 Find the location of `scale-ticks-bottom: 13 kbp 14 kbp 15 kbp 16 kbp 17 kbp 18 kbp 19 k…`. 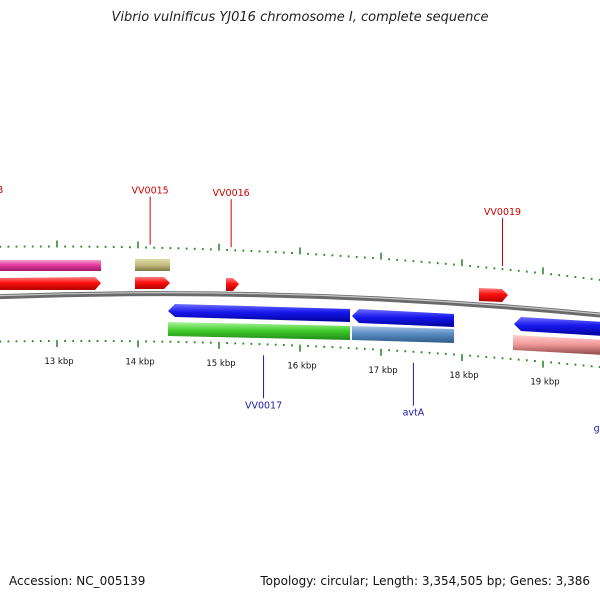

scale-ticks-bottom: 13 kbp 14 kbp 15 kbp 16 kbp 17 kbp 18 kbp 19 k… is located at coordinates (300, 363).